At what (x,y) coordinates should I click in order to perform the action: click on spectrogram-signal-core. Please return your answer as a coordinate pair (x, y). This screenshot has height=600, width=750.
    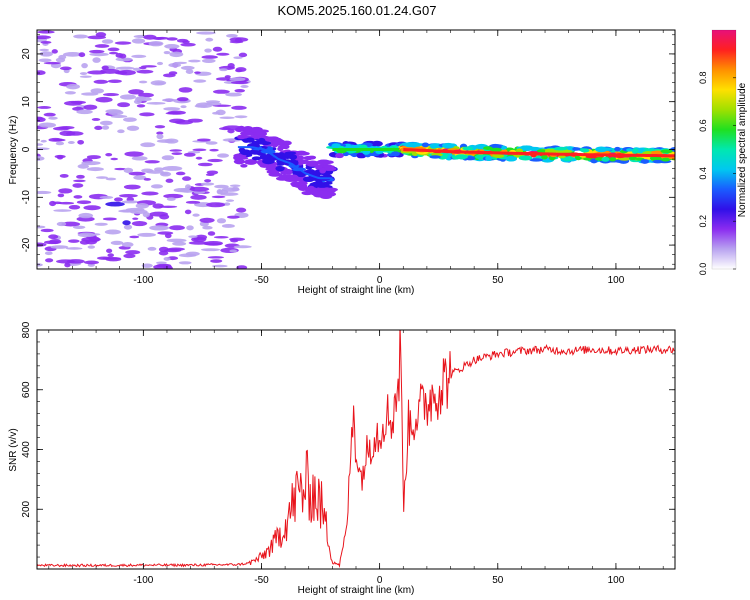
    Looking at the image, I should click on (539, 153).